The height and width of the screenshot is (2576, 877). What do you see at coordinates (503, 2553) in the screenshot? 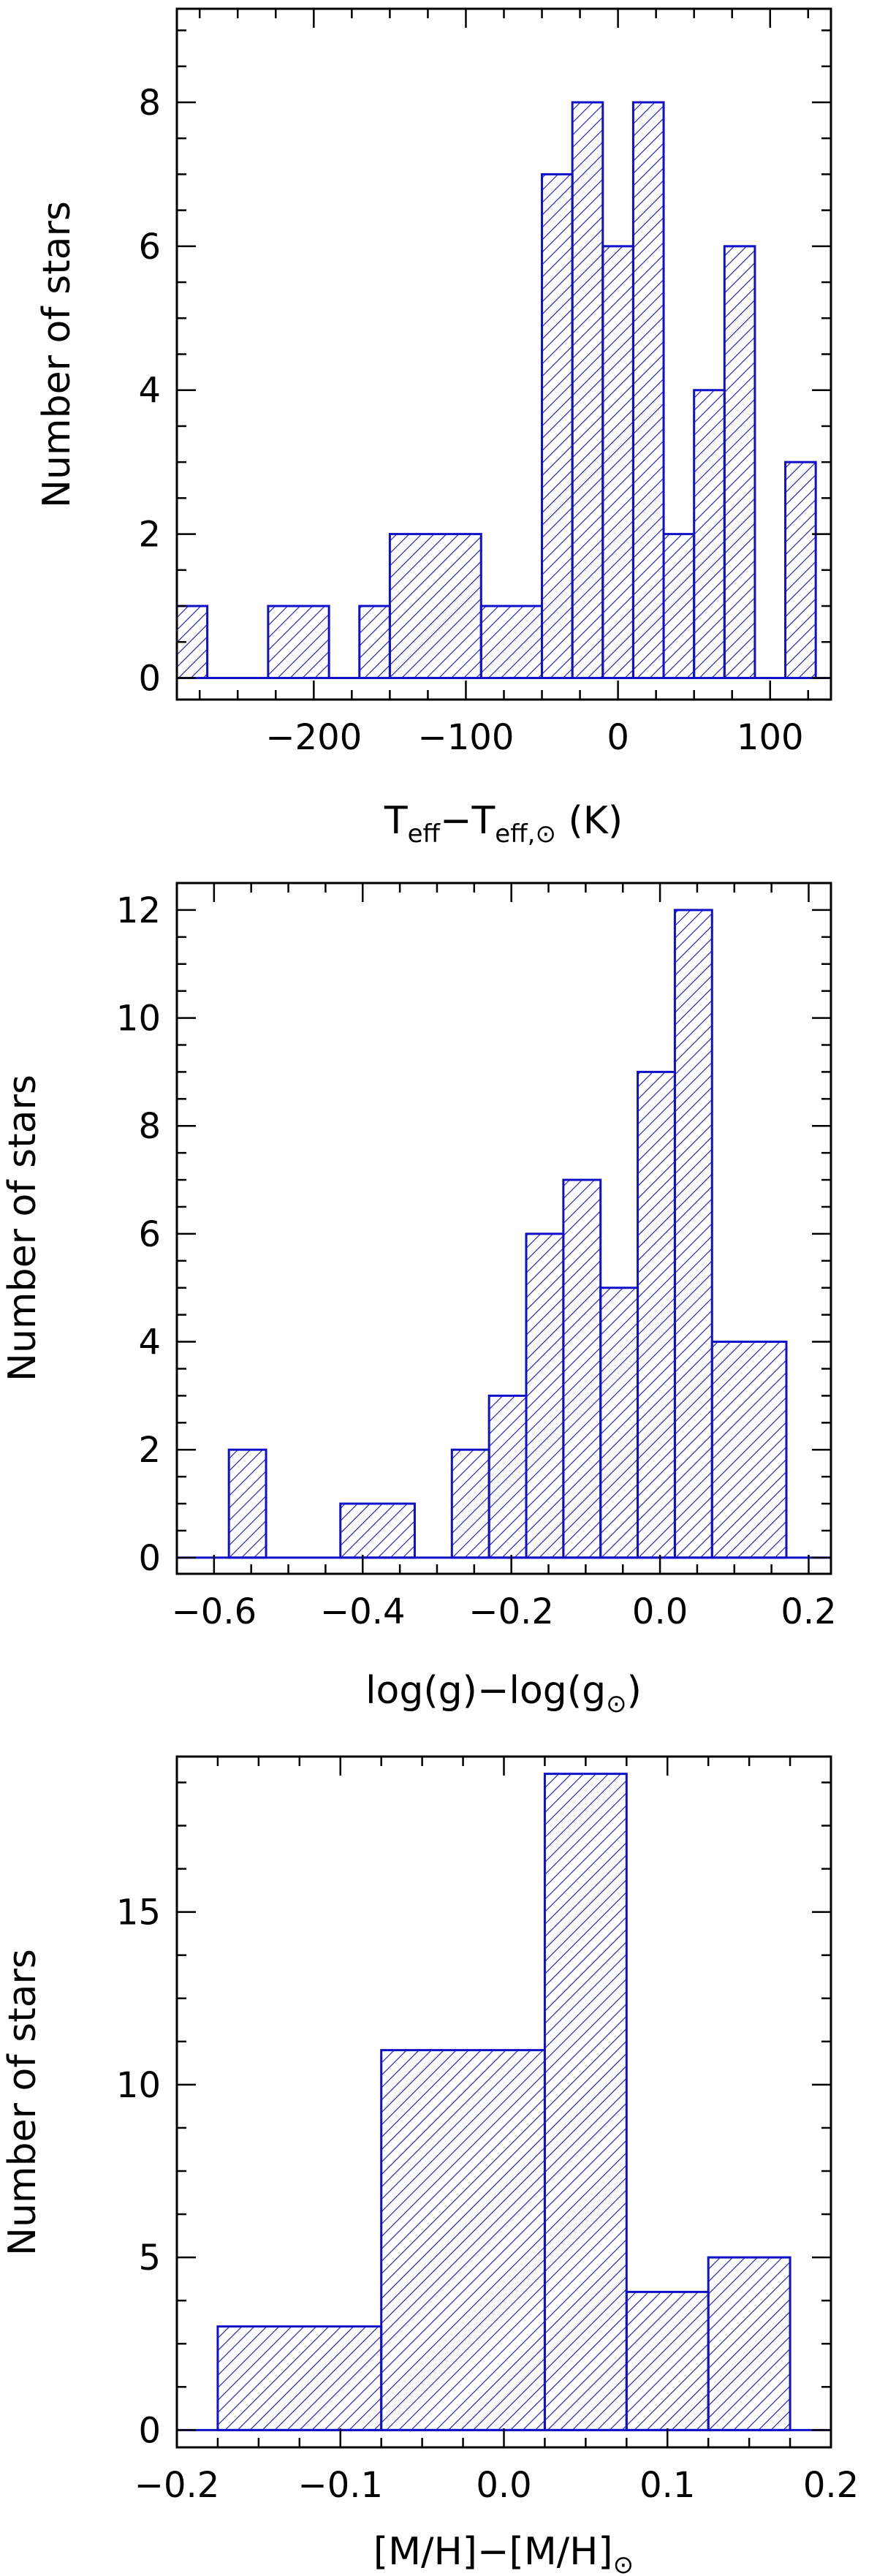
I see `panel-mh-x-axis-label: [M/H]−[M/H]⊙` at bounding box center [503, 2553].